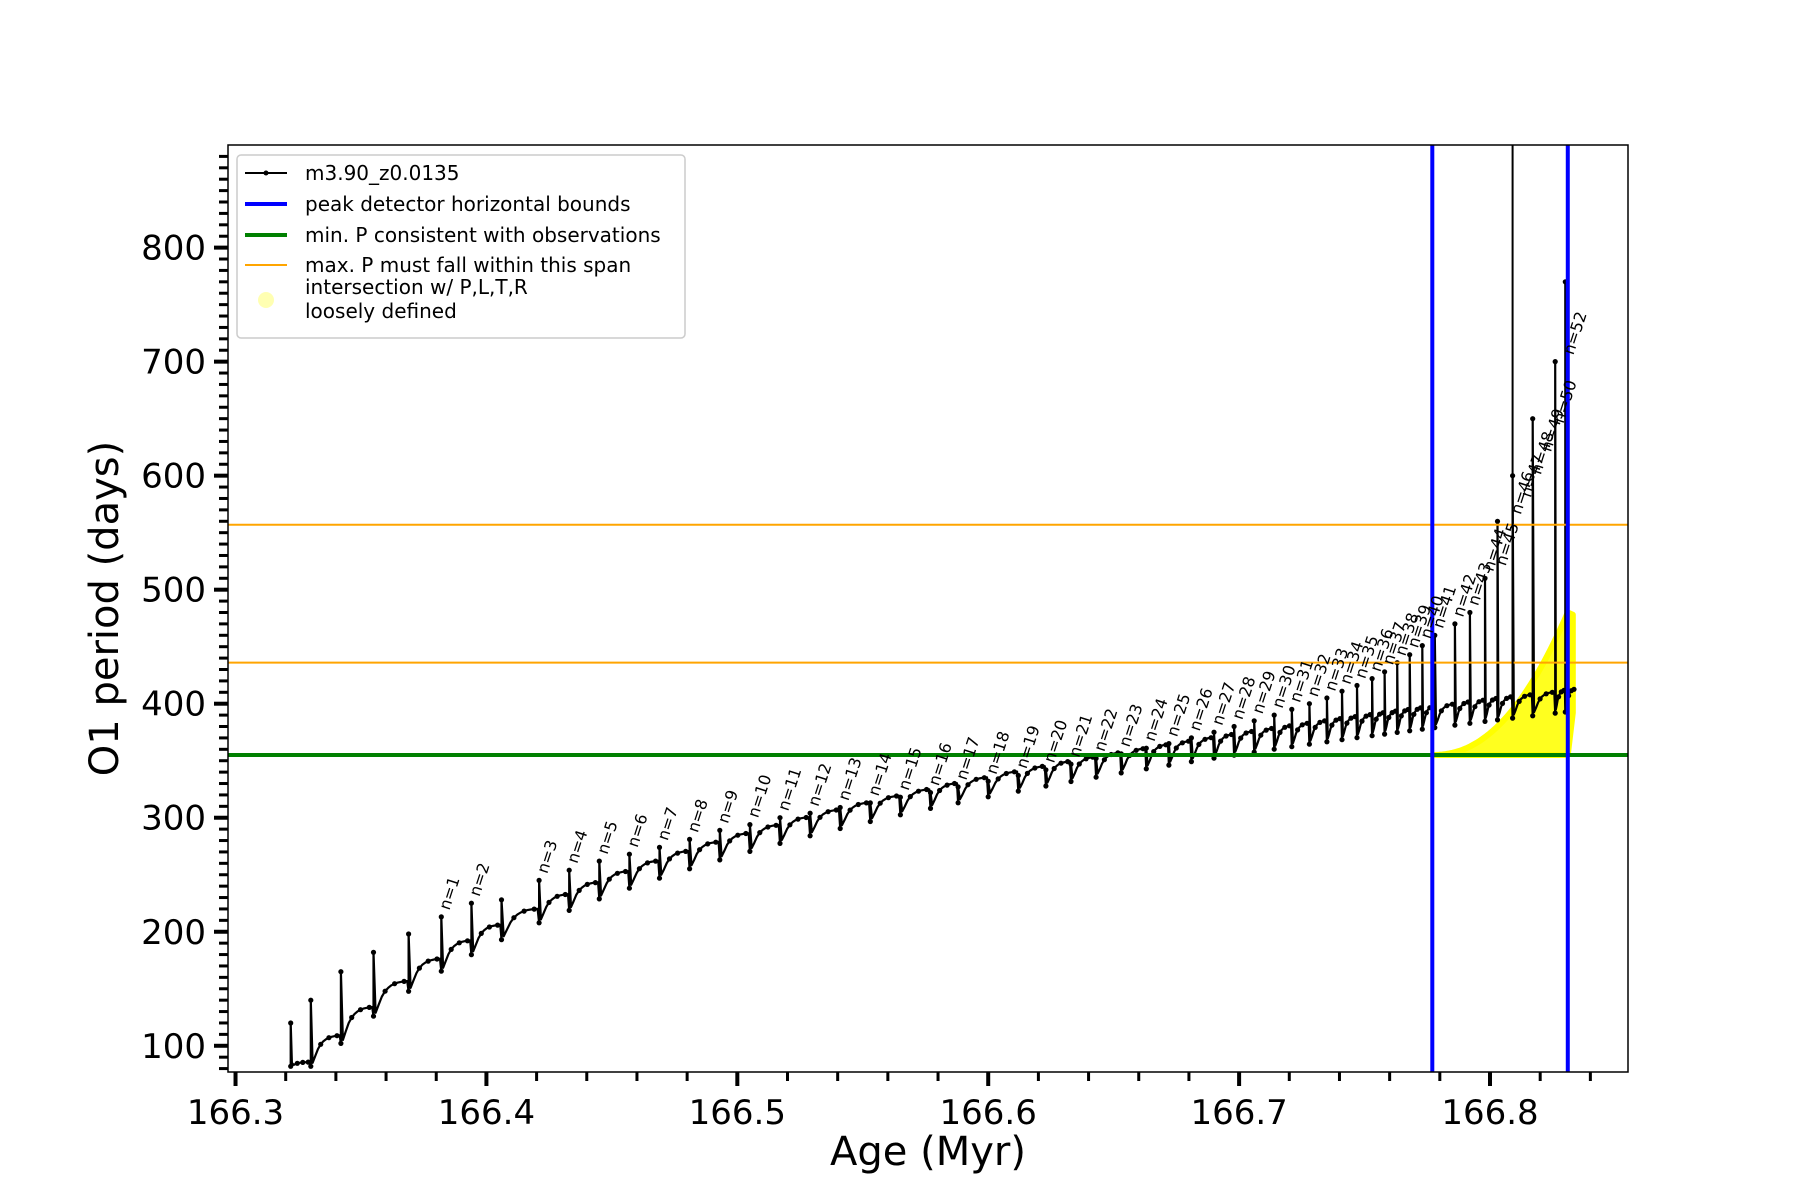 This screenshot has height=1200, width=1800. What do you see at coordinates (790, 789) in the screenshot?
I see `peak-label-11: n=11` at bounding box center [790, 789].